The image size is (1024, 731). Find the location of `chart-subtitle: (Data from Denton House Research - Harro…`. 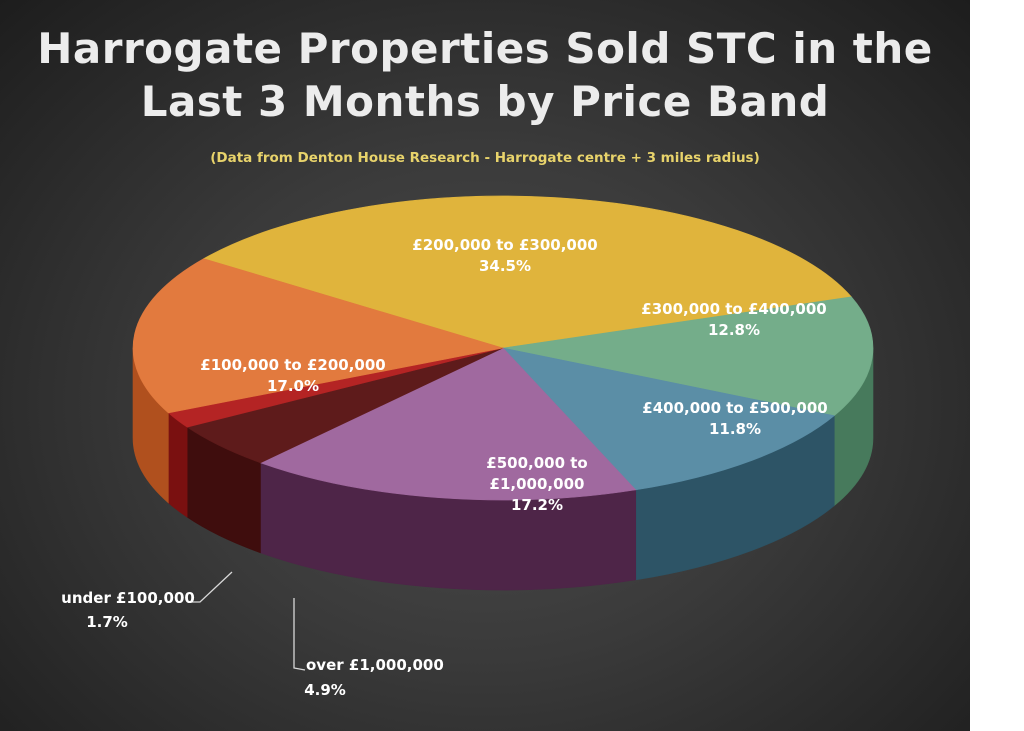

chart-subtitle: (Data from Denton House Research - Harro… is located at coordinates (485, 158).